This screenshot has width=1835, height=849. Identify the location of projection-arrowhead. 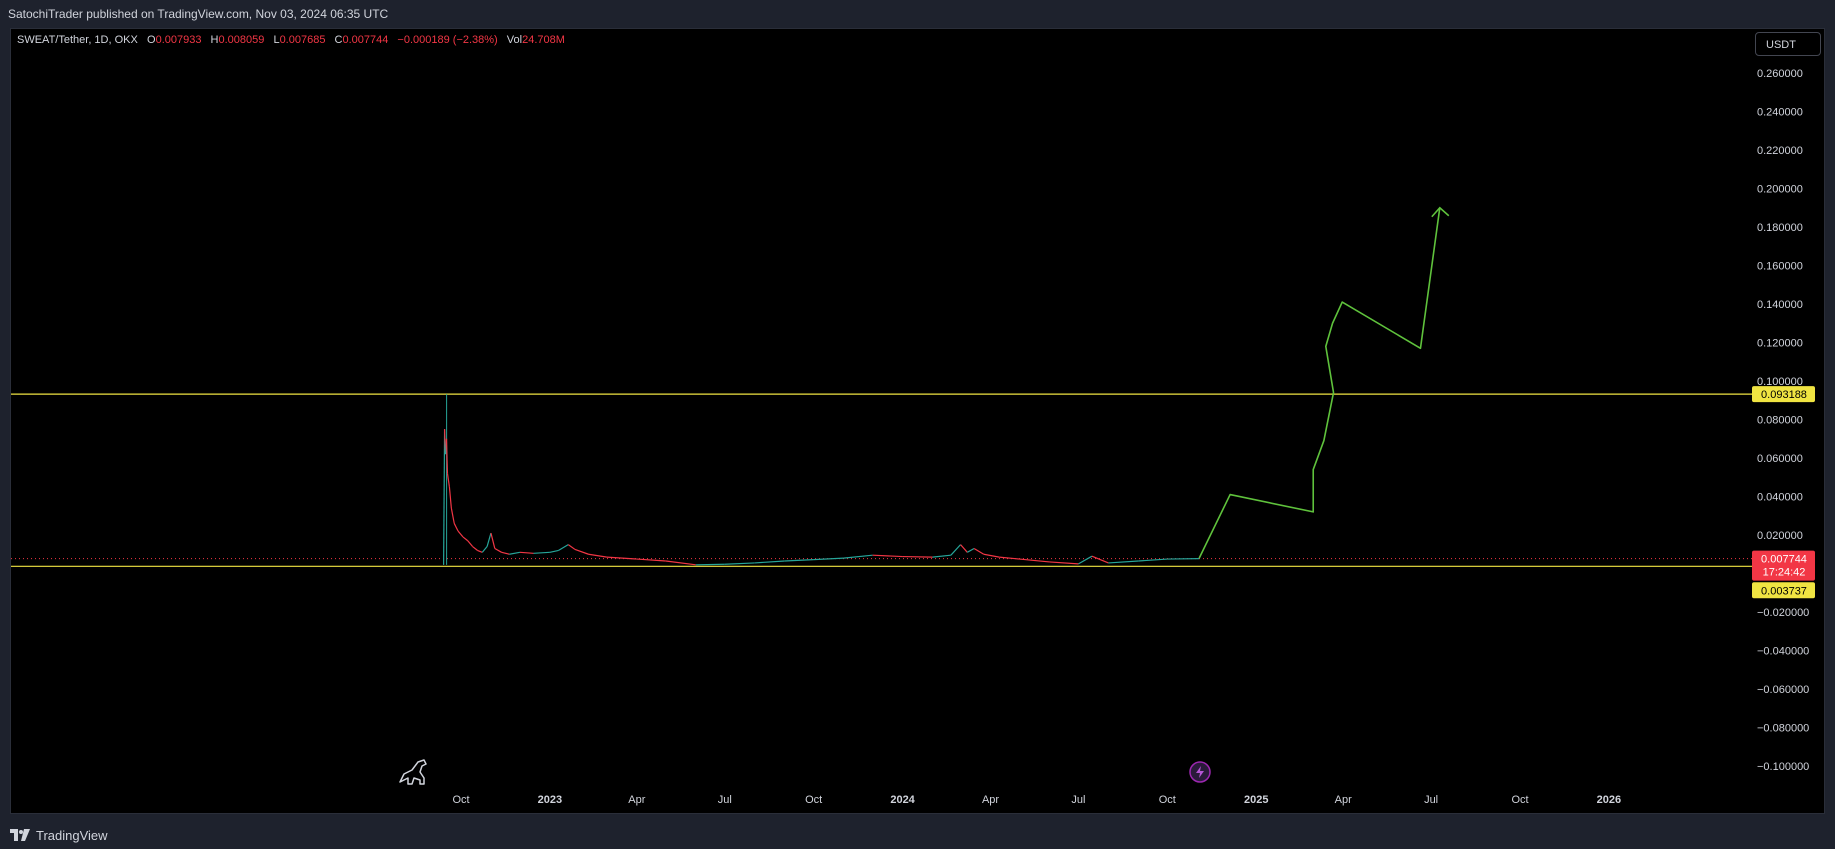
(1440, 212).